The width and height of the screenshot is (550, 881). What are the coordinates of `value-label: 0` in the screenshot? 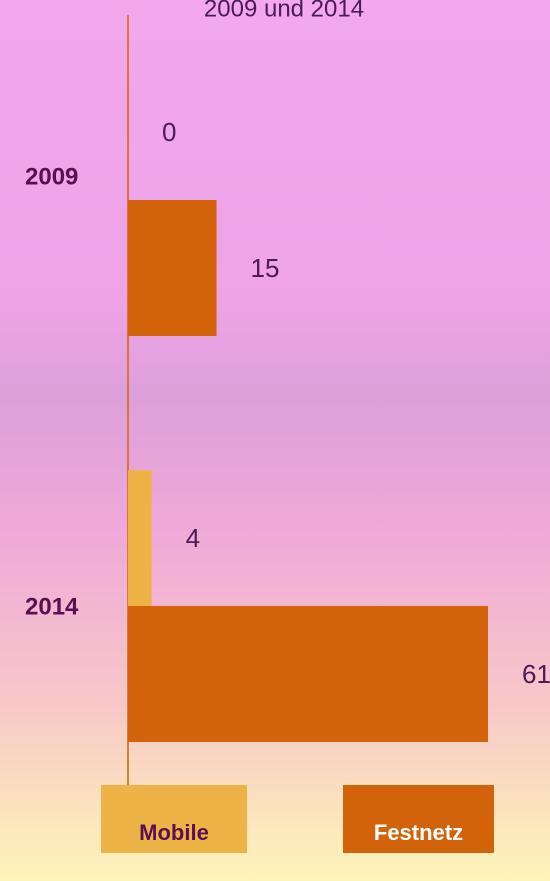 It's located at (169, 132).